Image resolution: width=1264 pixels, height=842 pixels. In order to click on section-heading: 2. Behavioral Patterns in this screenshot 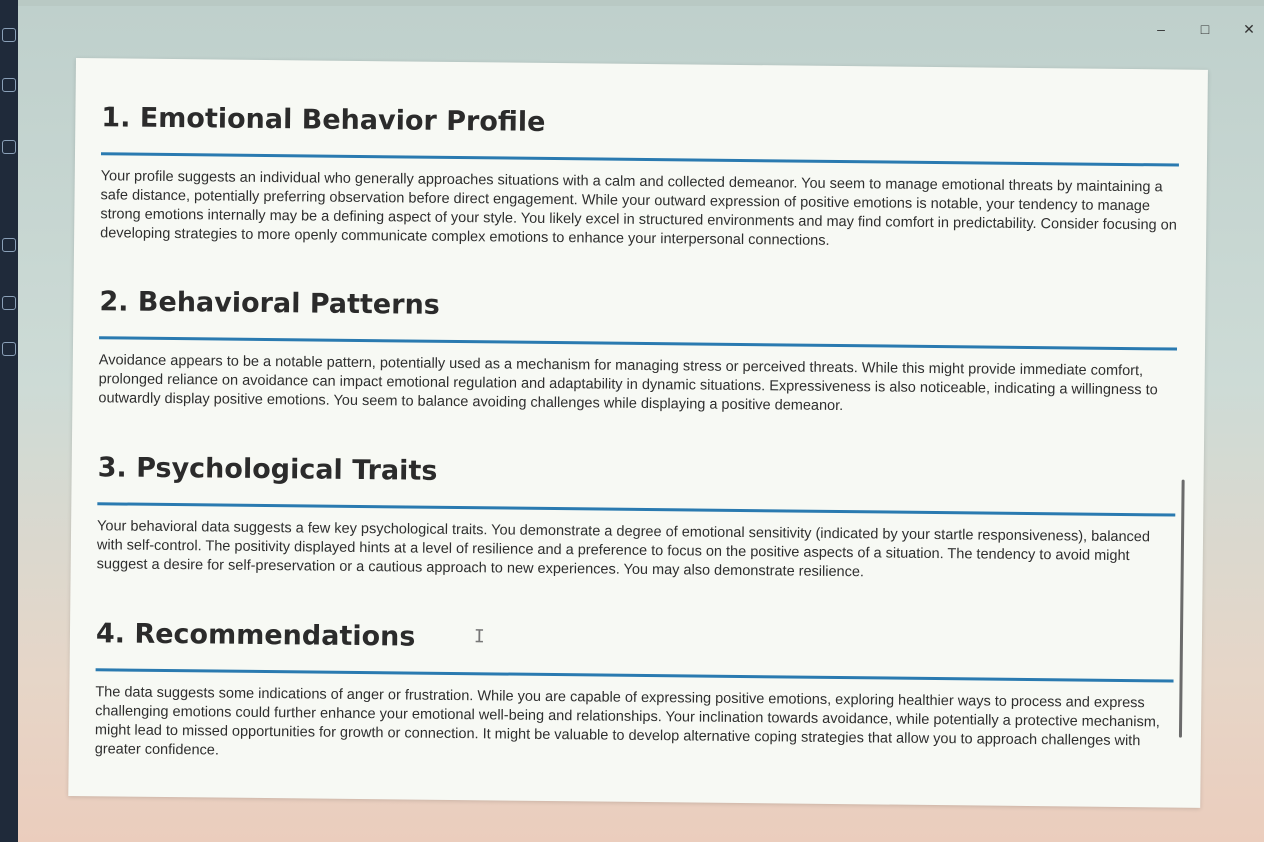, I will do `click(269, 303)`.